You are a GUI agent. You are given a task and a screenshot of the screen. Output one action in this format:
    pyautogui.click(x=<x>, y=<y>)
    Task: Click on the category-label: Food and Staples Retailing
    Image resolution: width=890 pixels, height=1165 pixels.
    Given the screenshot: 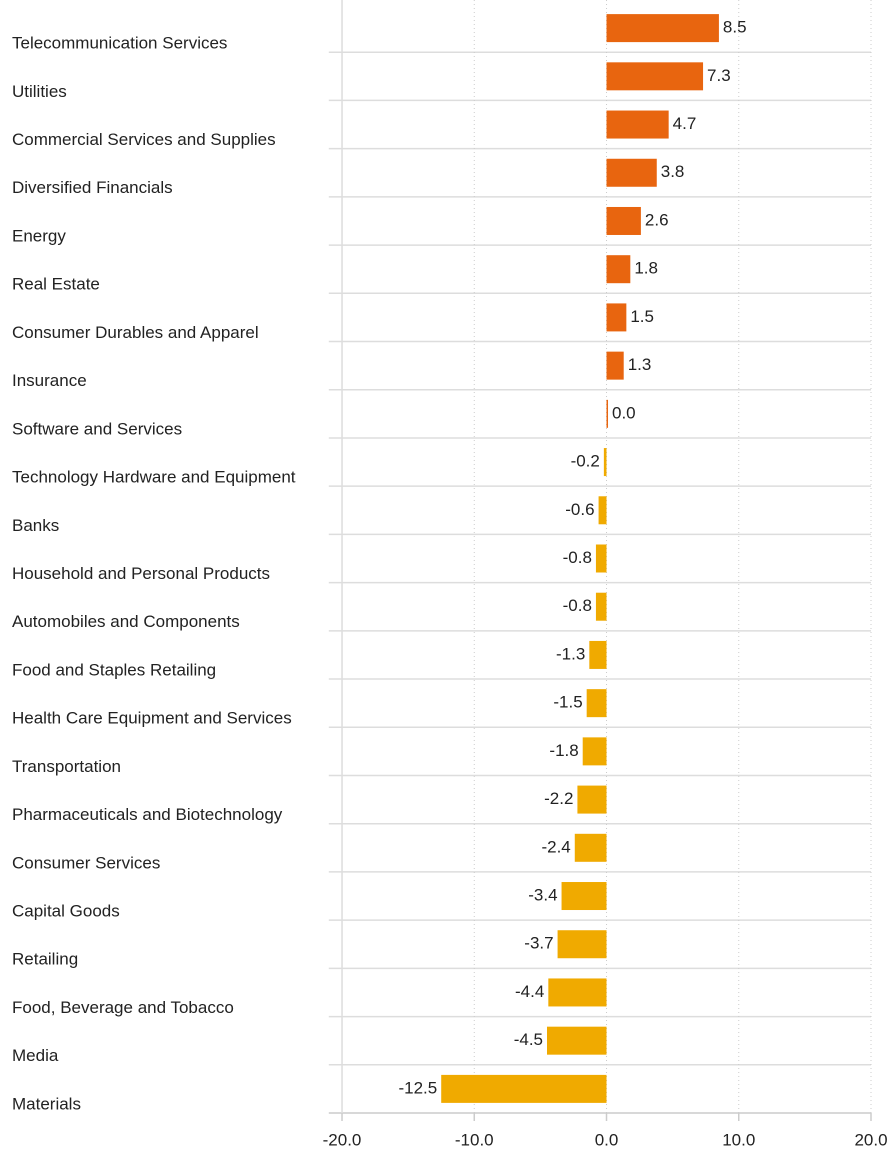 What is the action you would take?
    pyautogui.click(x=114, y=669)
    